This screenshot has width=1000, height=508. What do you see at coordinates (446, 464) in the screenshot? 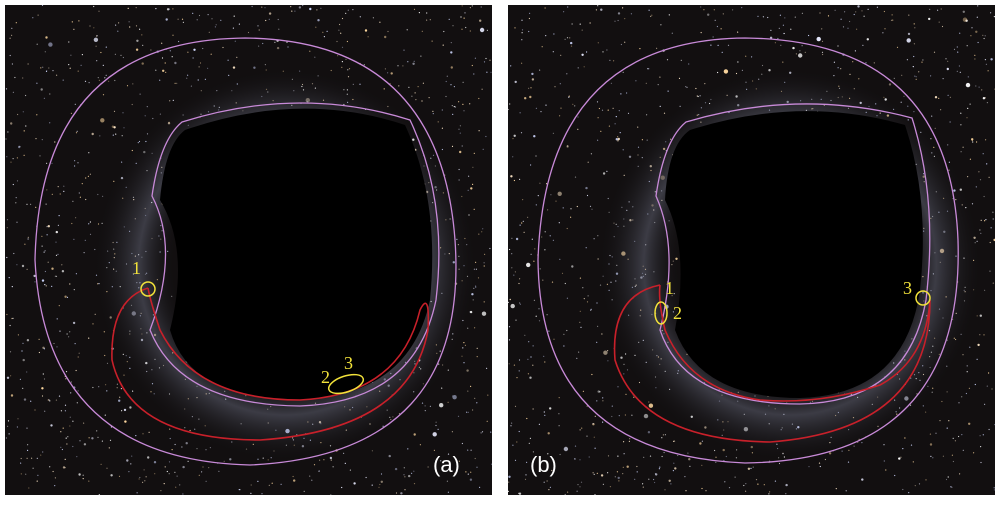
I see `panel-label: (a)` at bounding box center [446, 464].